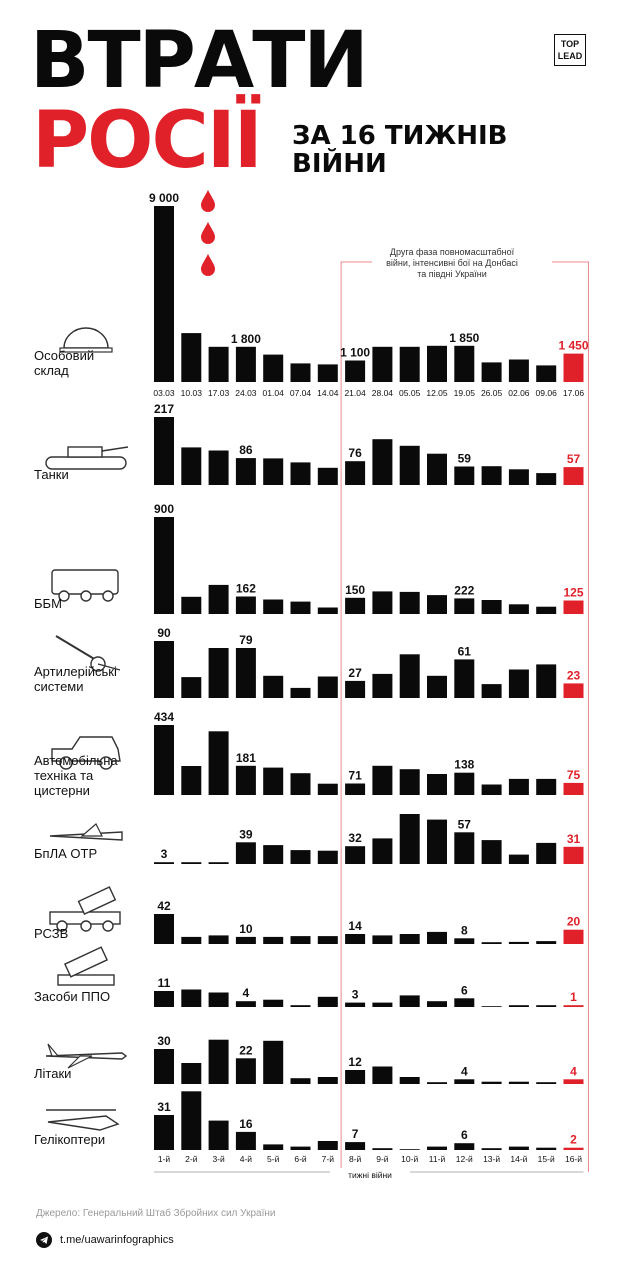 Image resolution: width=624 pixels, height=1280 pixels. Describe the element at coordinates (164, 509) in the screenshot. I see `value-label: 900` at that location.